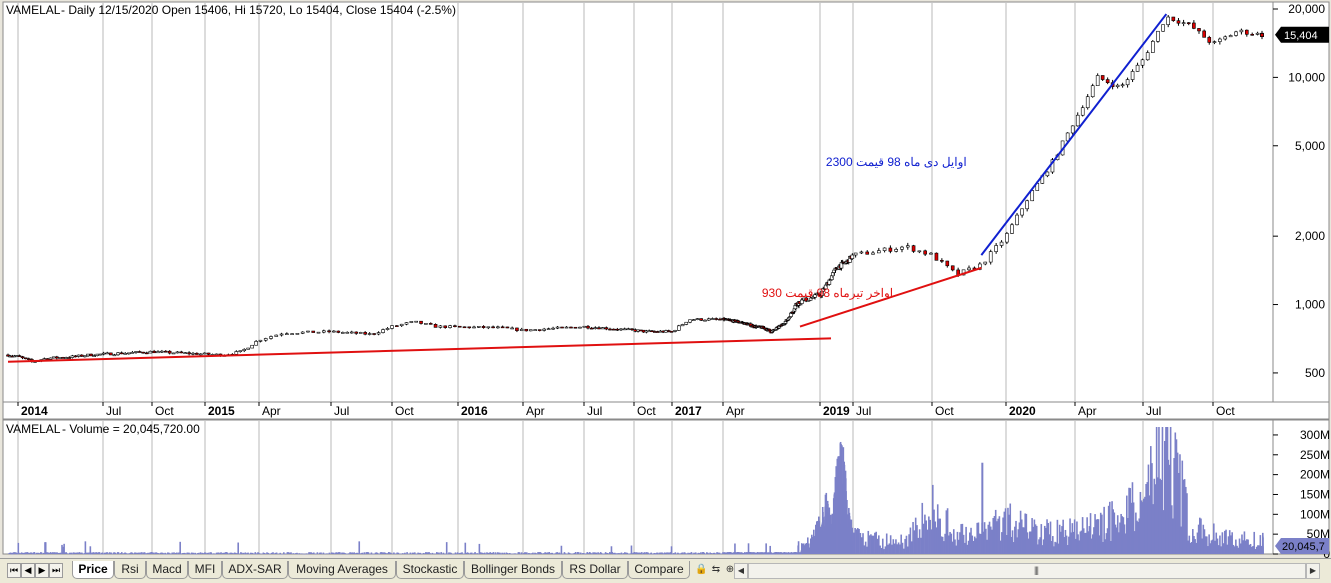 Image resolution: width=1331 pixels, height=583 pixels. I want to click on date-tick-label: Apr, so click(735, 411).